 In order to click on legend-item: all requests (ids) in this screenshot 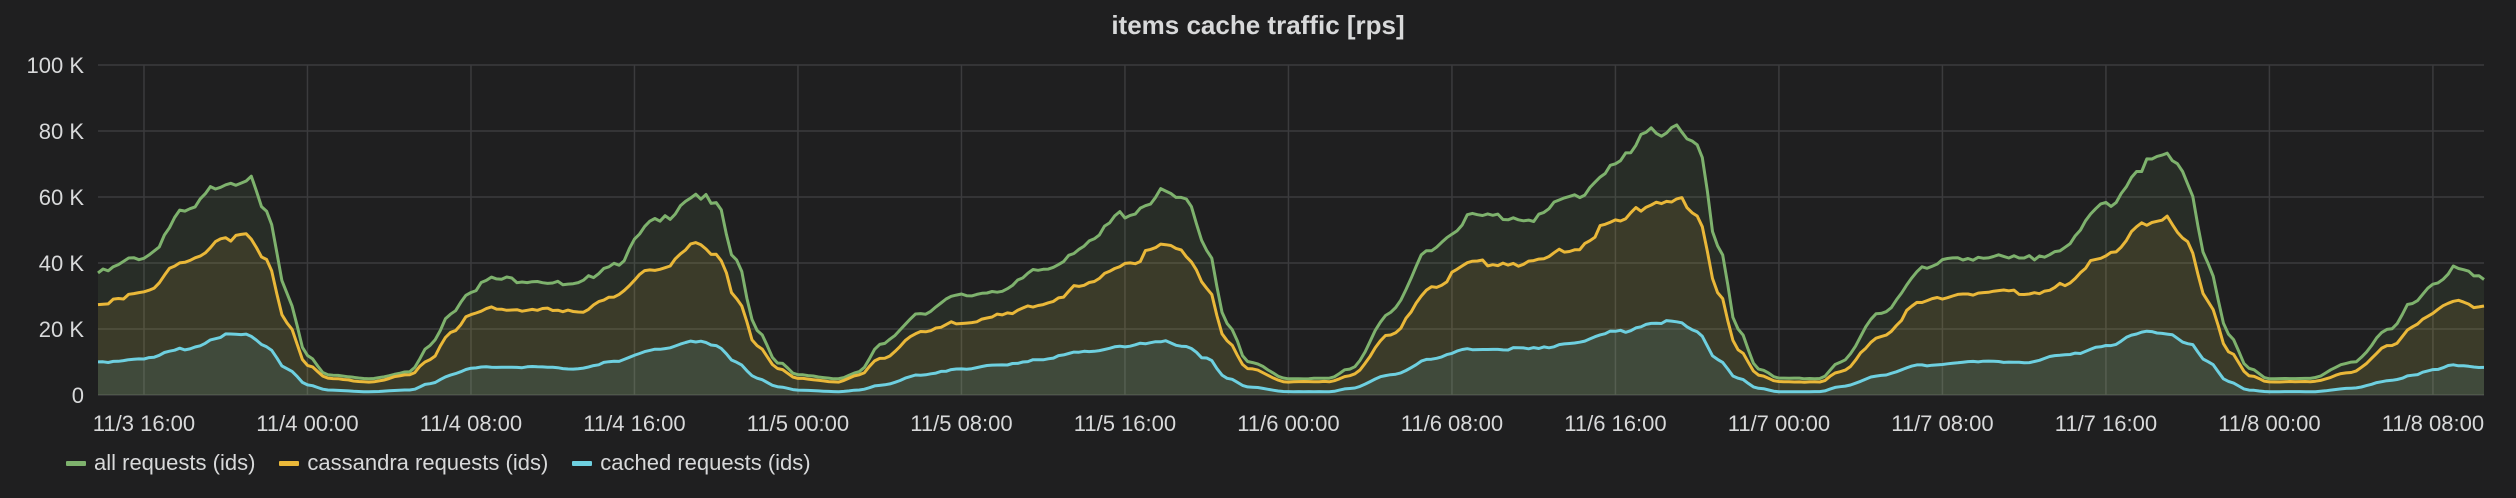, I will do `click(160, 463)`.